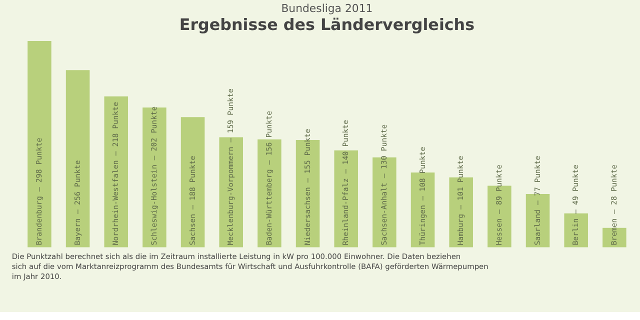 The height and width of the screenshot is (320, 640). What do you see at coordinates (327, 24) in the screenshot?
I see `chart-title: Ergebnisse des Ländervergleichs` at bounding box center [327, 24].